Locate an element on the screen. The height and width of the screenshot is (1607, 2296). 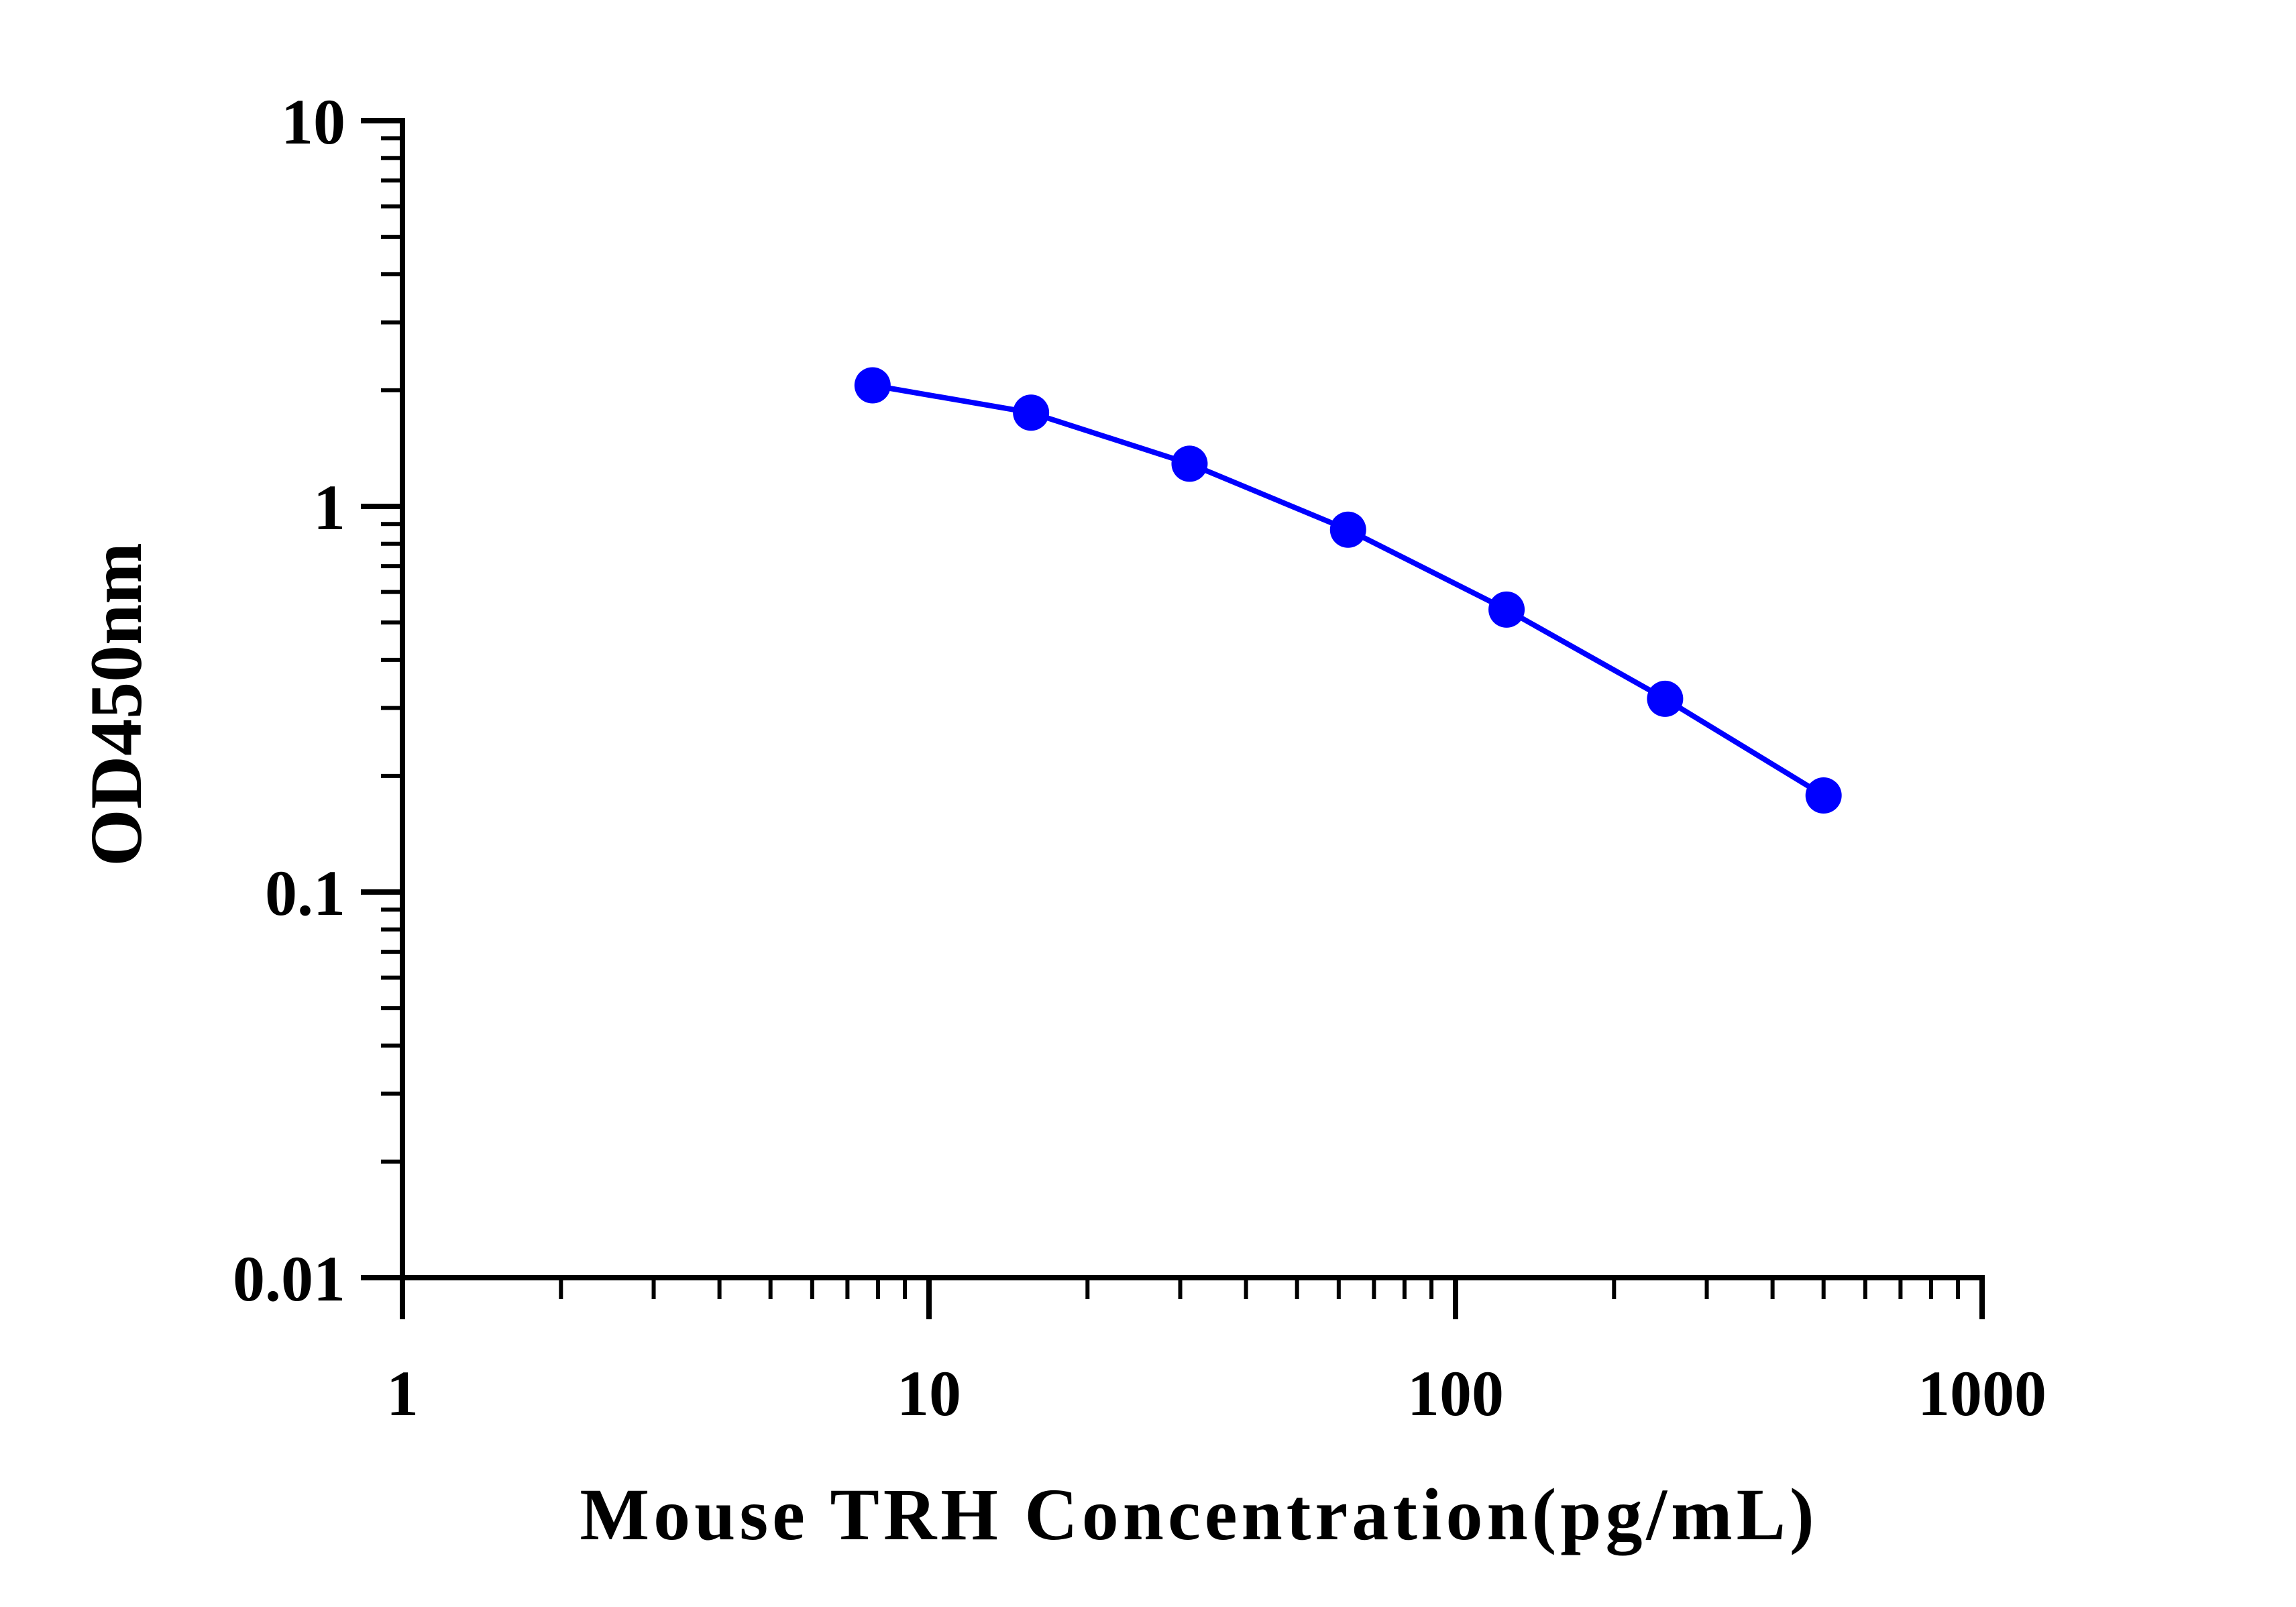
y-tick-label: 1 is located at coordinates (329, 507).